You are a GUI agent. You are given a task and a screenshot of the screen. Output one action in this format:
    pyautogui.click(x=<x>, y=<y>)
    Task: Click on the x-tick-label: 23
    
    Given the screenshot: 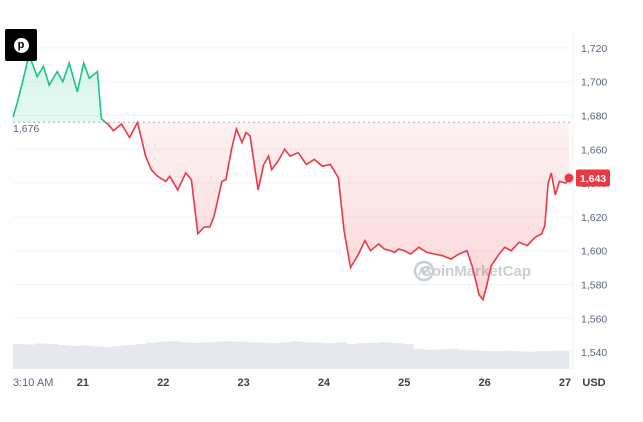 What is the action you would take?
    pyautogui.click(x=243, y=383)
    